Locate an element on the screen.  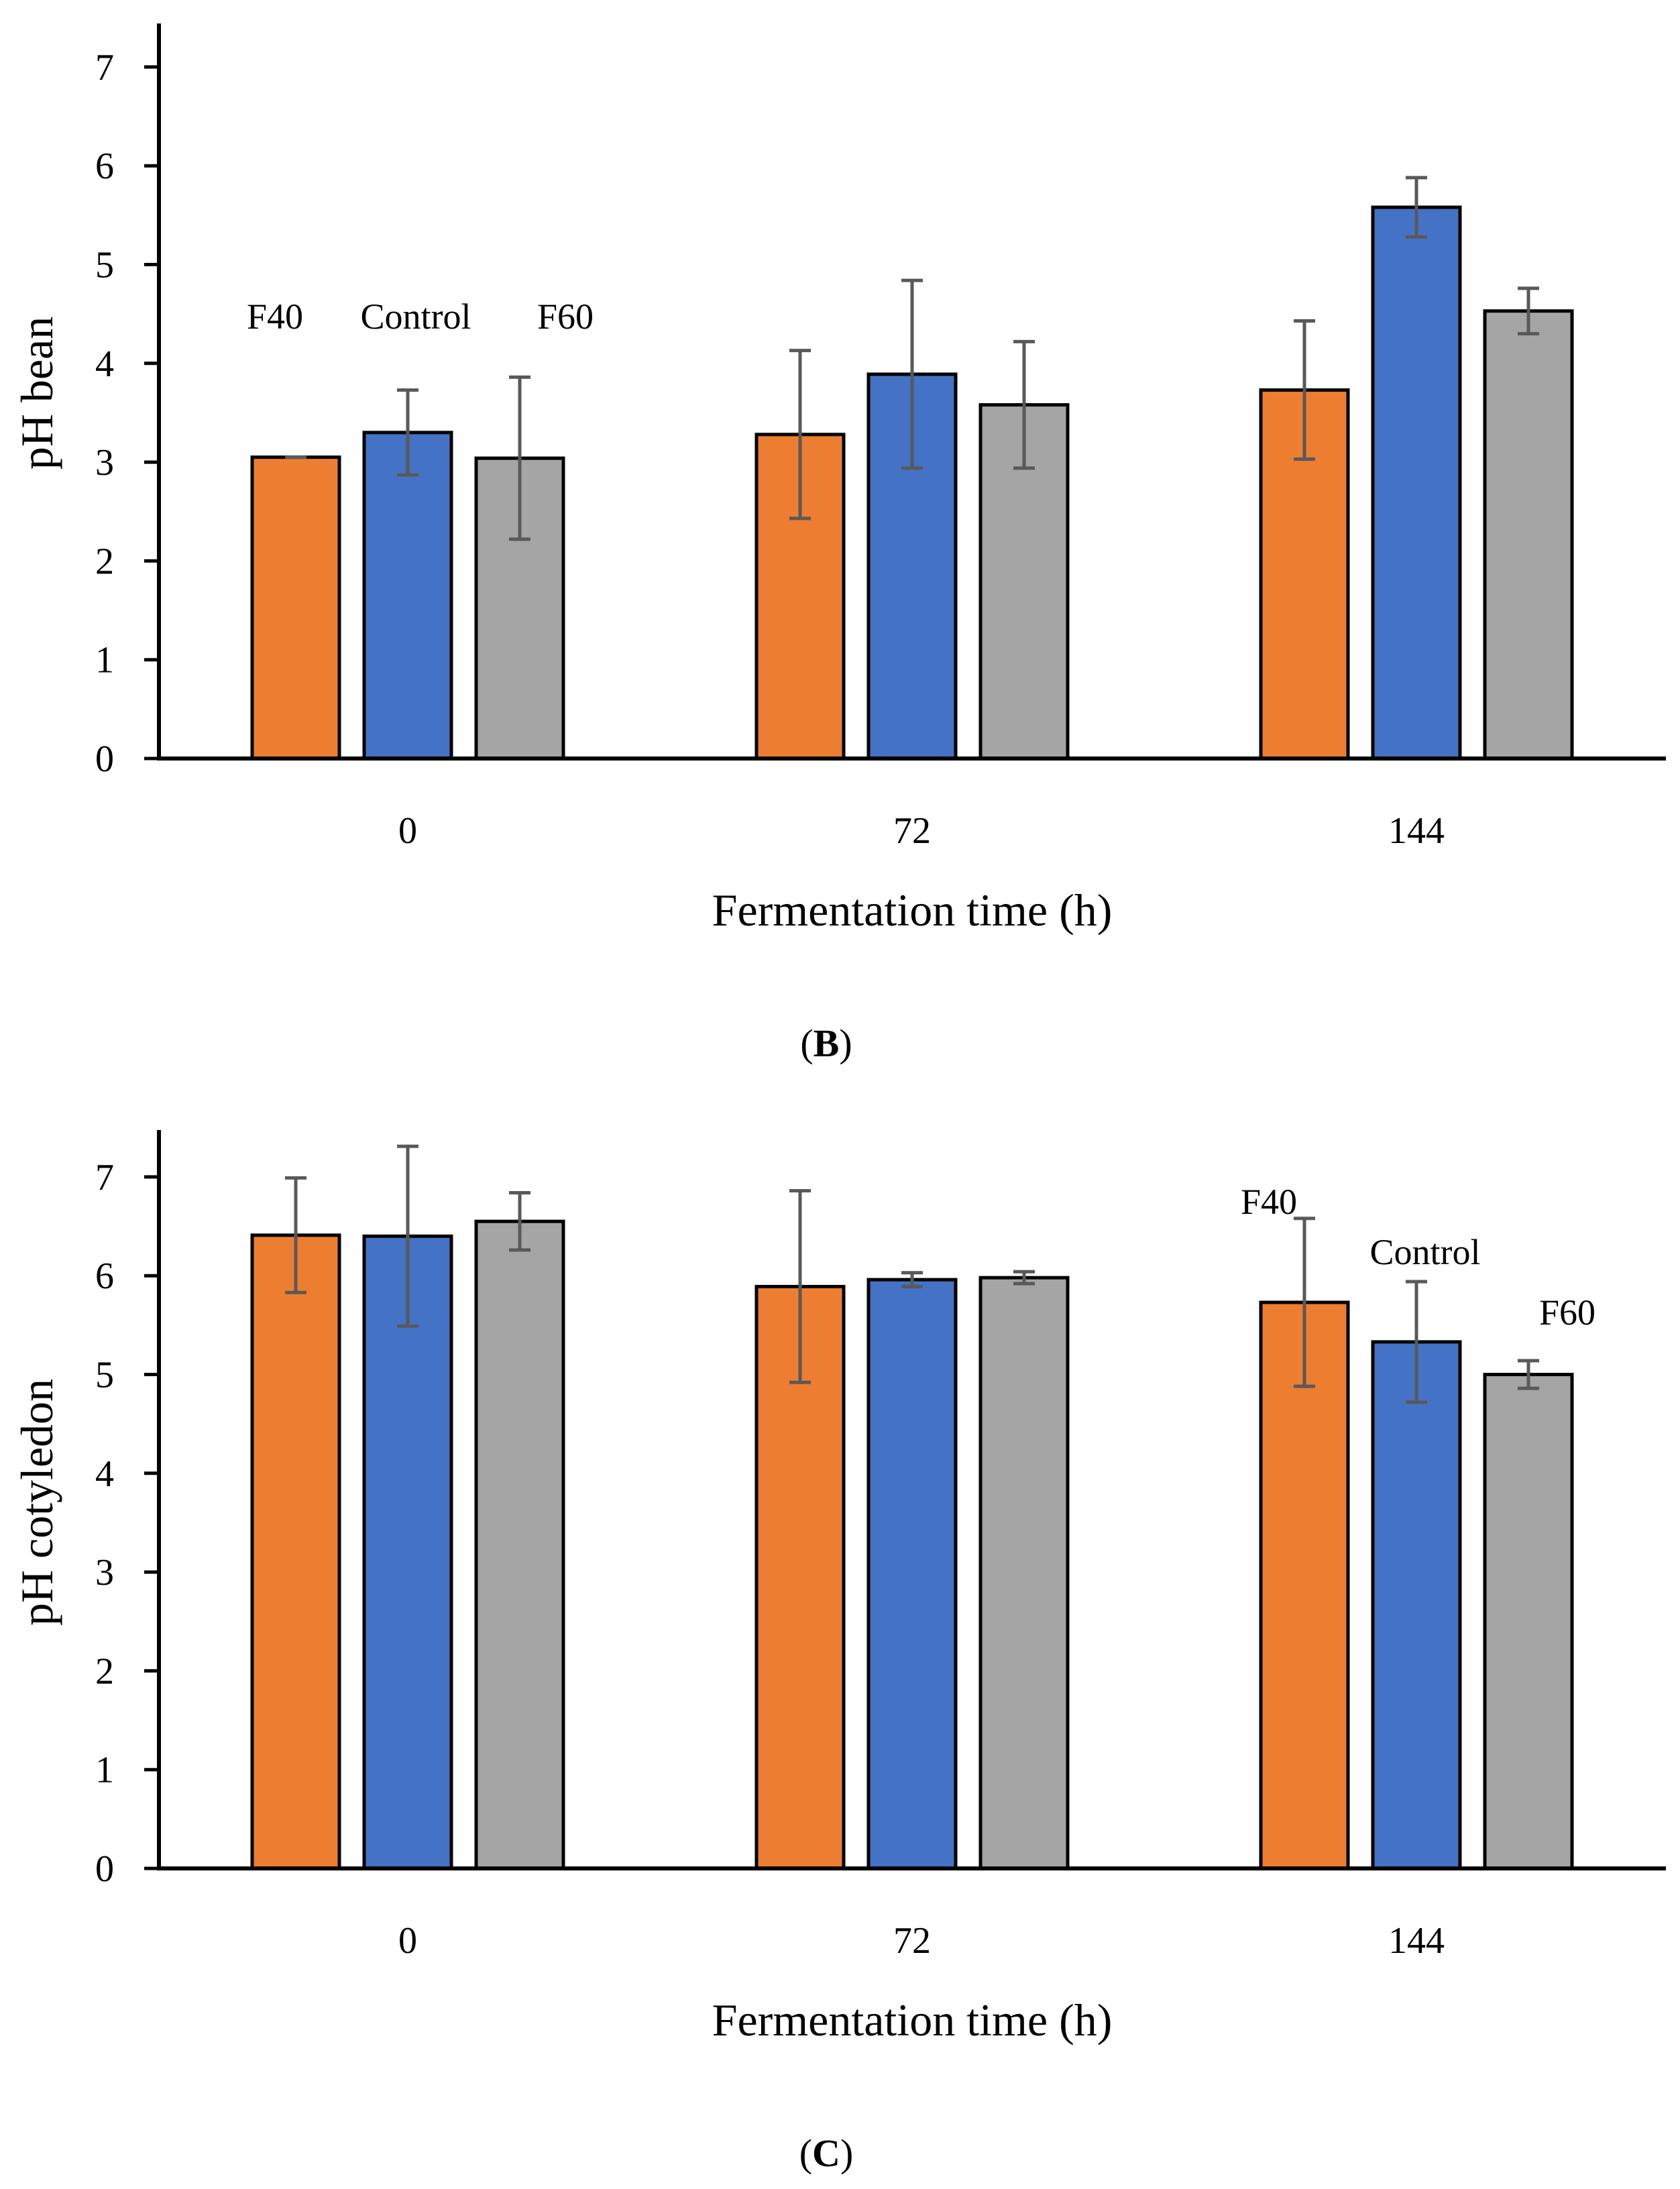
error-bar-control-0h-b is located at coordinates (407, 432).